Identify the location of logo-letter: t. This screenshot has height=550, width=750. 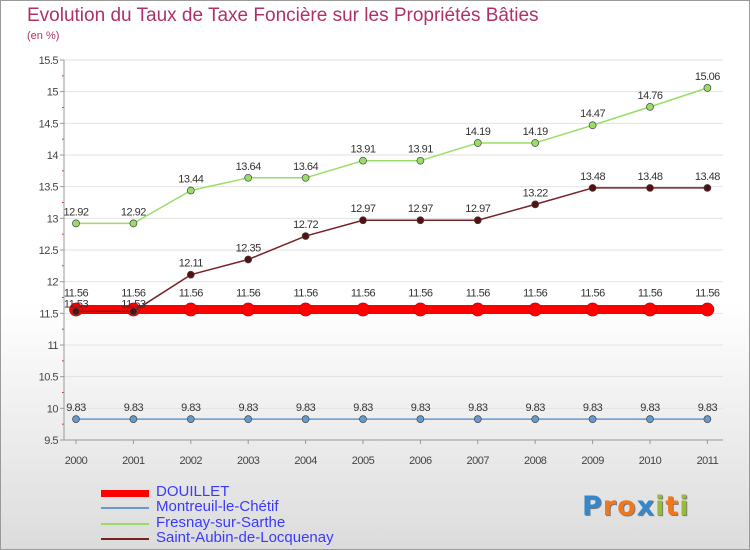
(672, 506).